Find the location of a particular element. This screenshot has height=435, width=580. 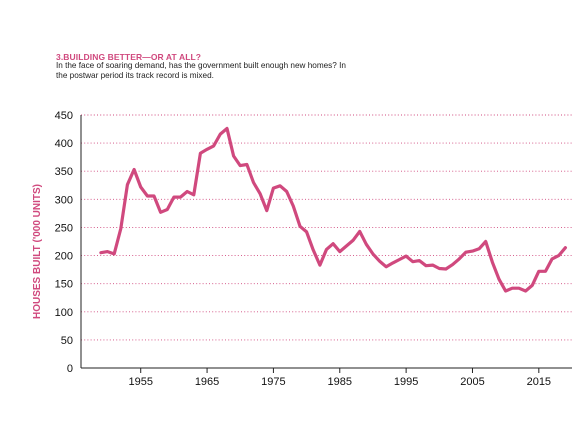

x-tick-label: 1965 is located at coordinates (207, 382).